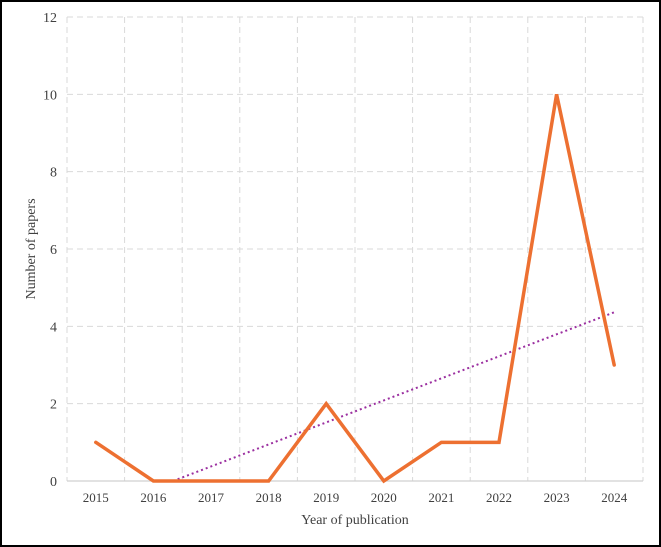  I want to click on x-tick-label: 2017, so click(211, 497).